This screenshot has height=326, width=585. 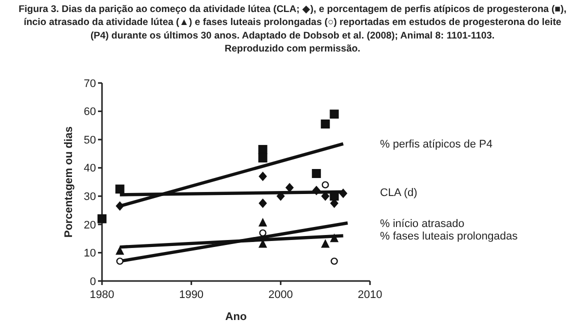 What do you see at coordinates (93, 282) in the screenshot?
I see `y-tick-label: 0` at bounding box center [93, 282].